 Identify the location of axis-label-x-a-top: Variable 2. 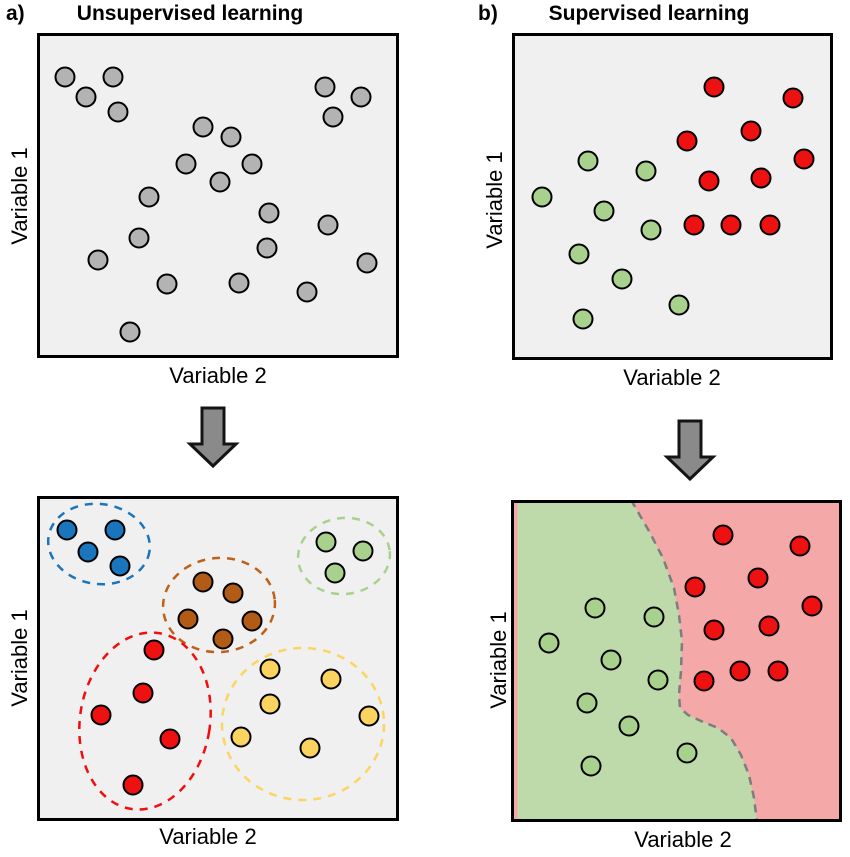
(218, 375).